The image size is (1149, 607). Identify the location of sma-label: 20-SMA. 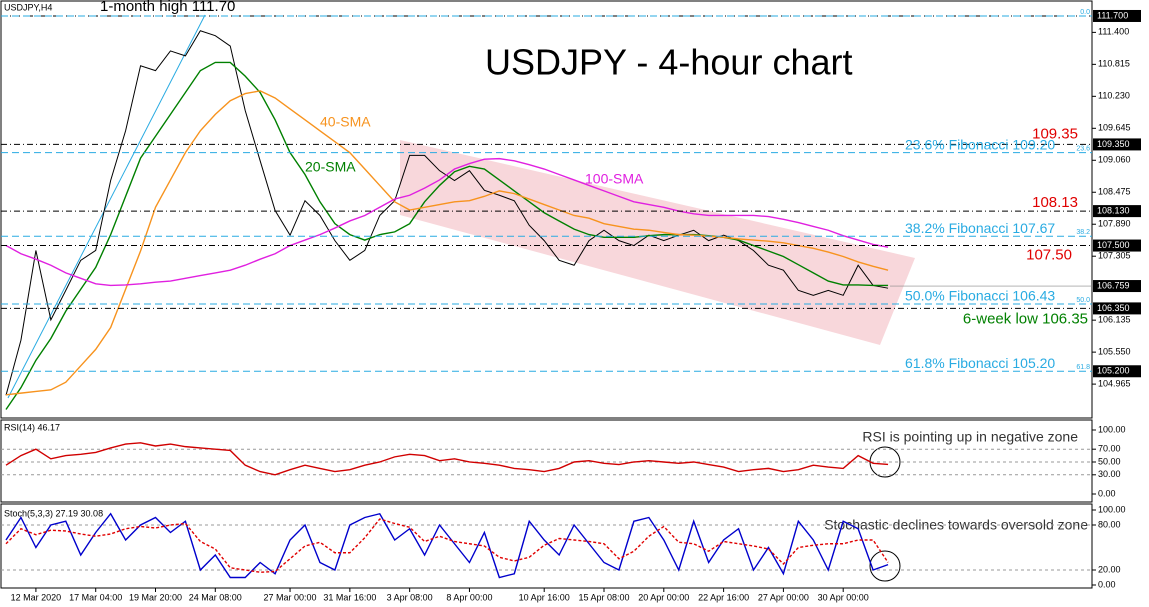
(330, 167).